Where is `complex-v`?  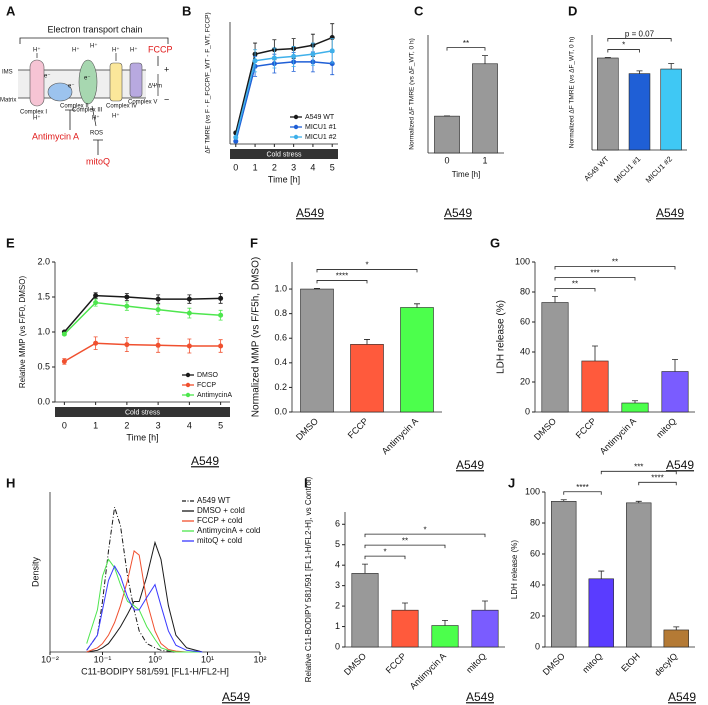 complex-v is located at coordinates (136, 80).